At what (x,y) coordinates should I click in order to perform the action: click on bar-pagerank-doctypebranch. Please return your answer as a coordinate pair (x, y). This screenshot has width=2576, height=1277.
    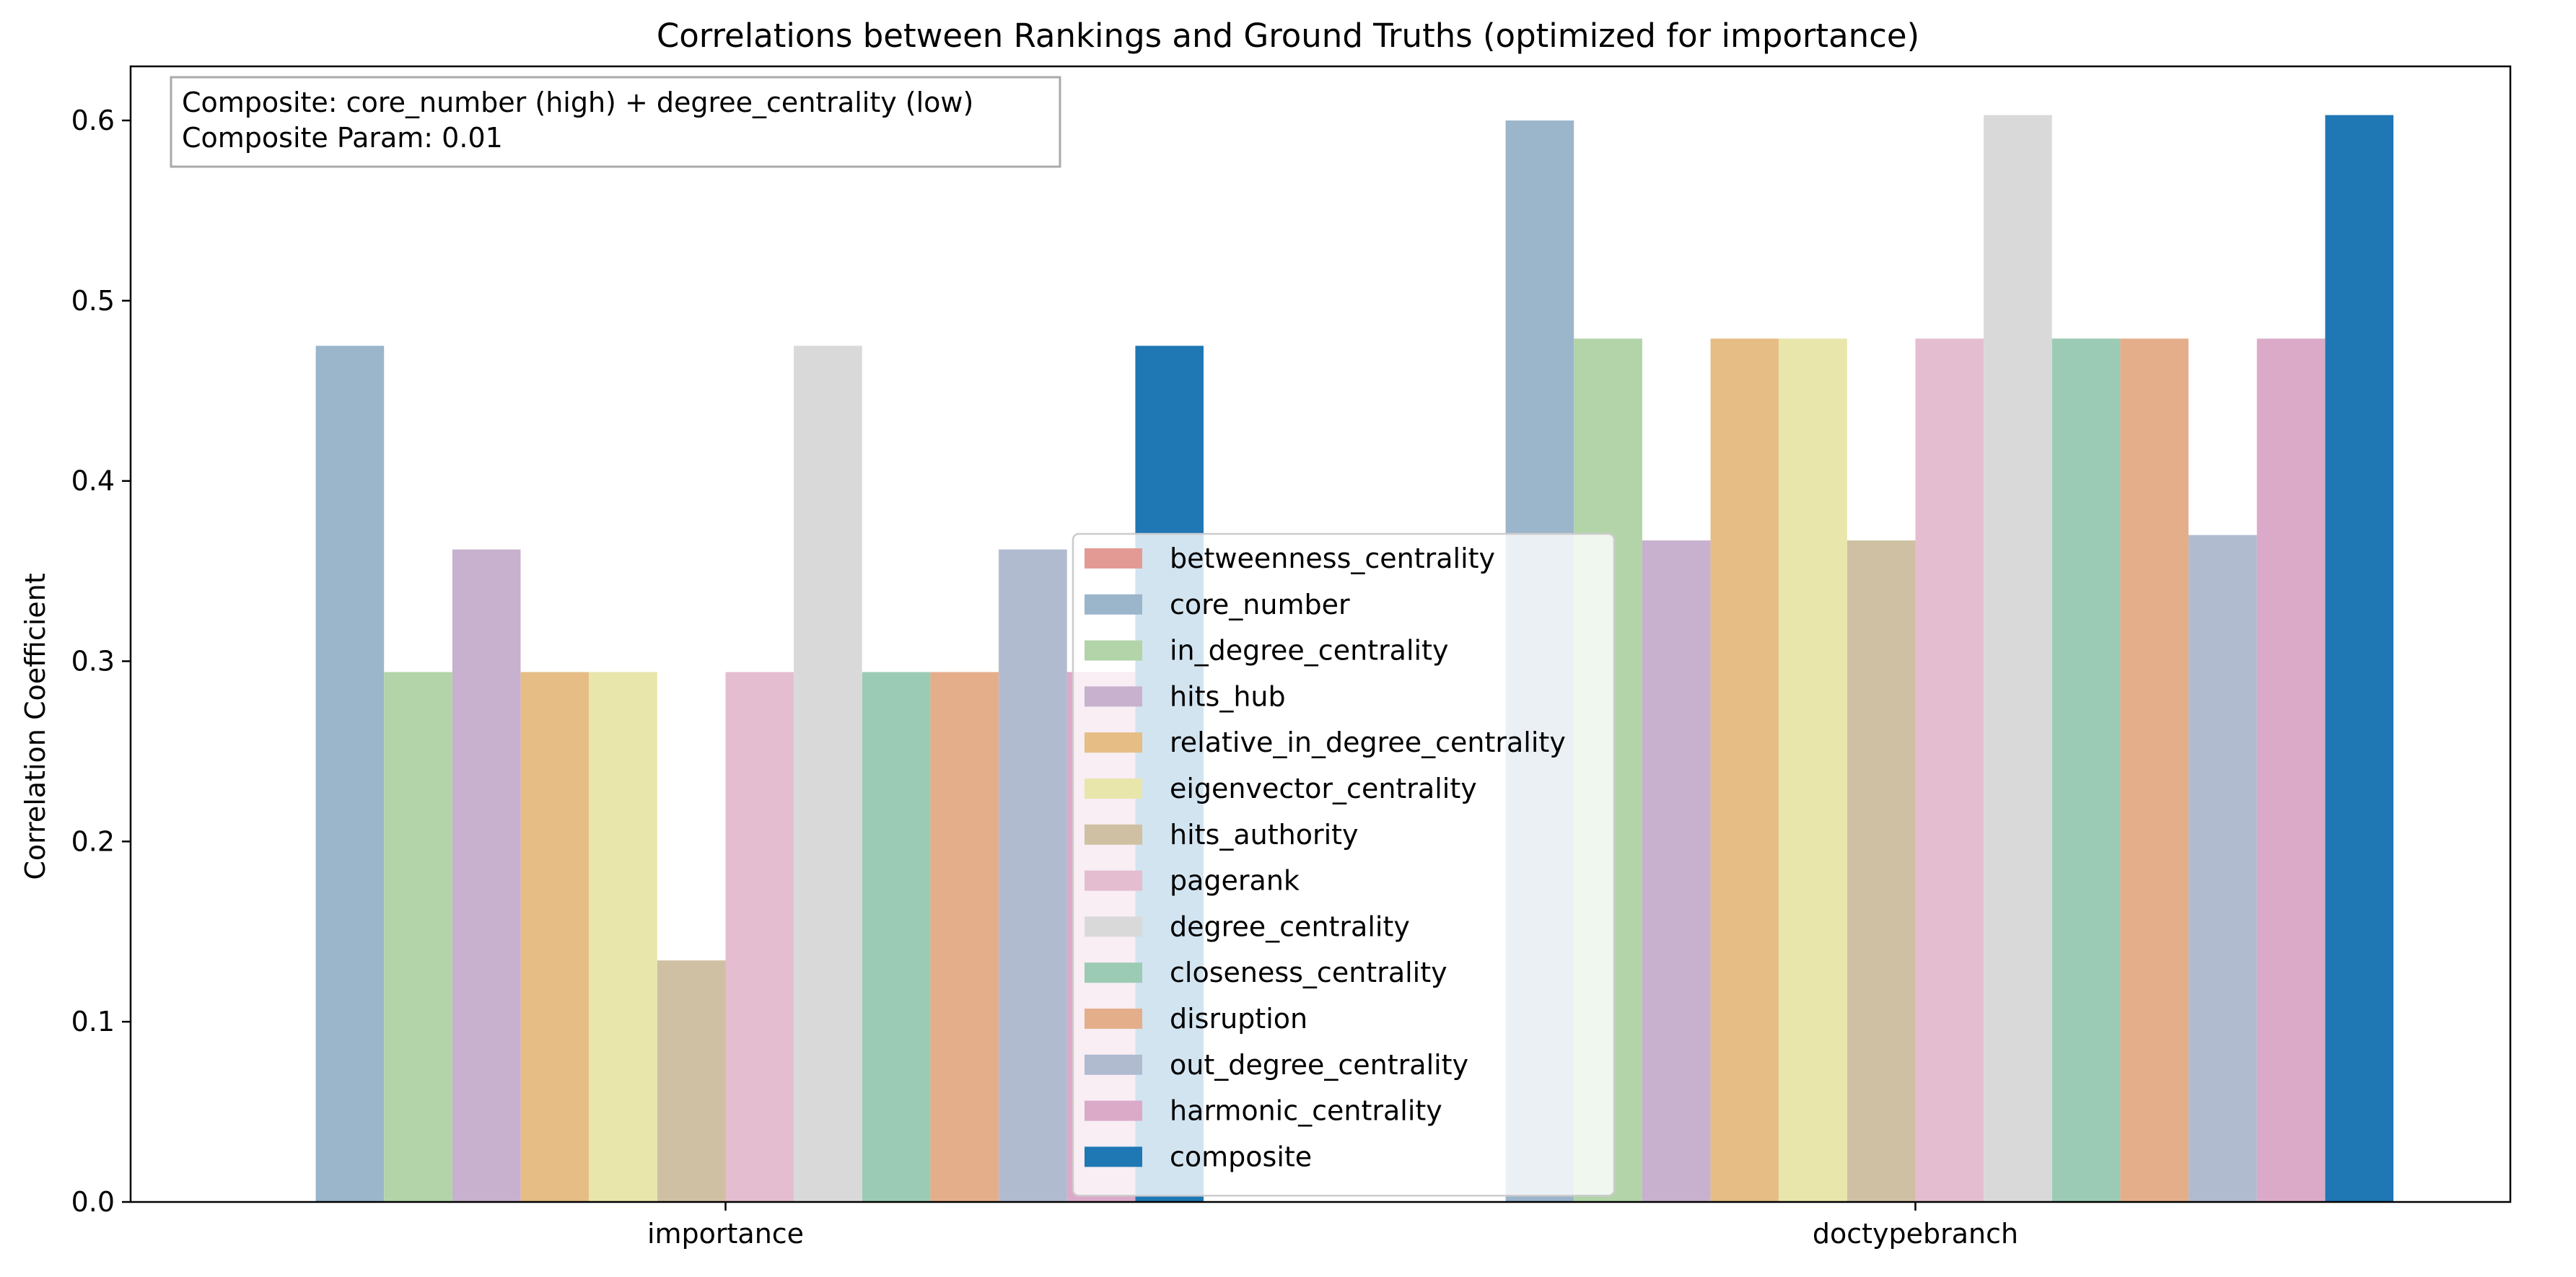
    Looking at the image, I should click on (1949, 770).